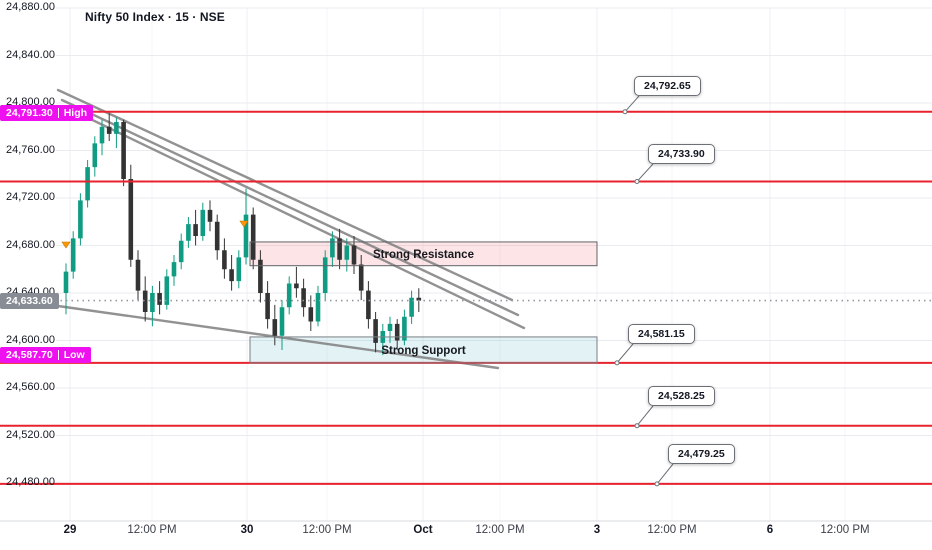  Describe the element at coordinates (681, 154) in the screenshot. I see `price-callout: 24,733.90` at that location.